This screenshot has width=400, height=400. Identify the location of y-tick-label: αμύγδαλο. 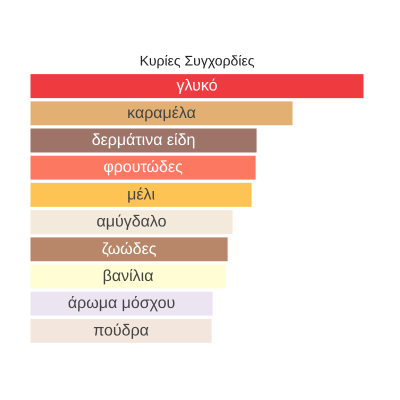
(131, 222).